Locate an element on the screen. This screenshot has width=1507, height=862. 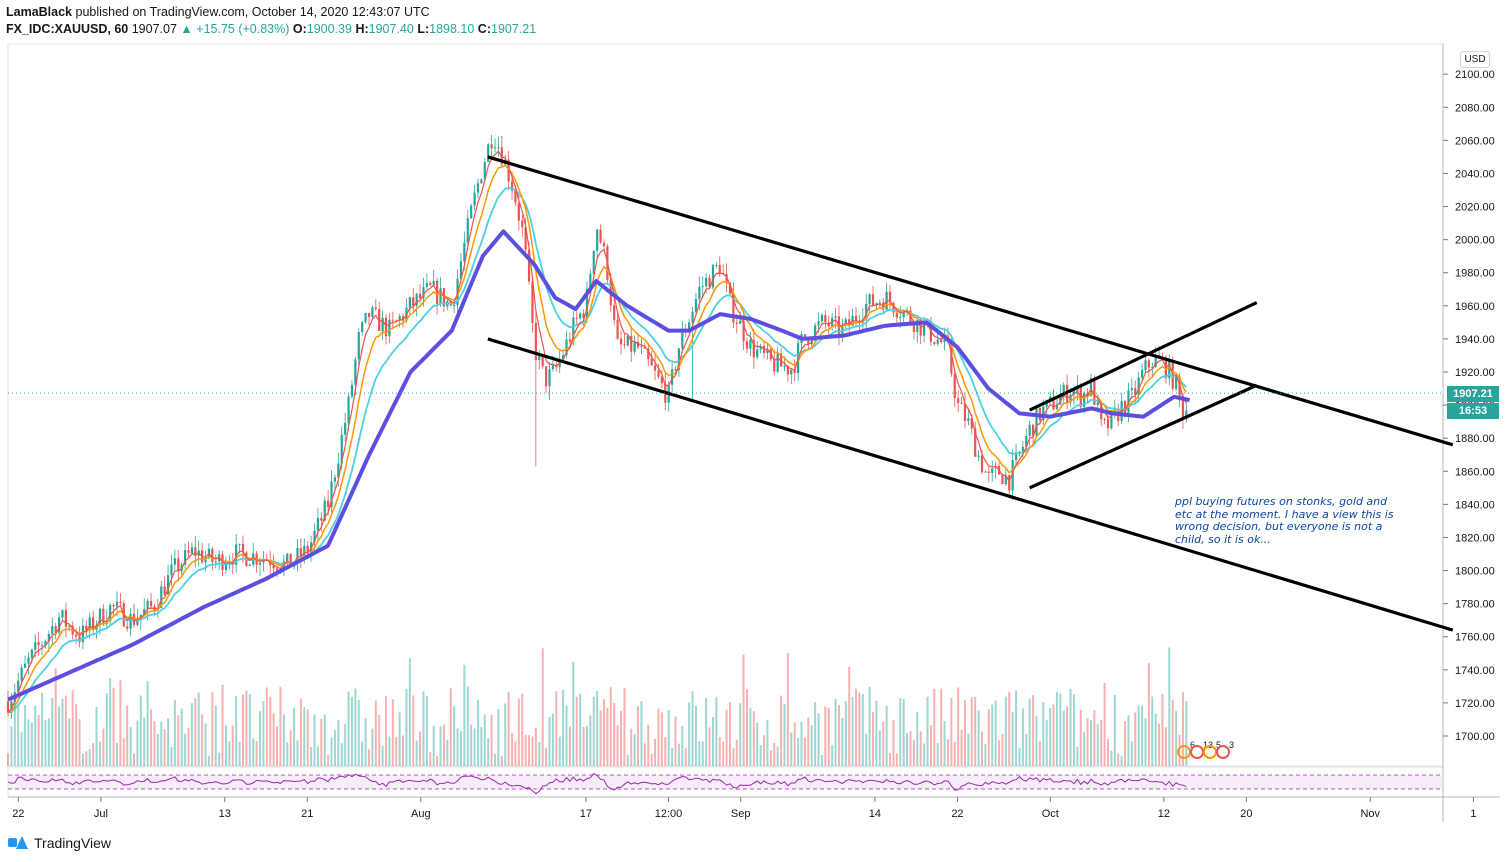
trendline-rising-lower is located at coordinates (1143, 436).